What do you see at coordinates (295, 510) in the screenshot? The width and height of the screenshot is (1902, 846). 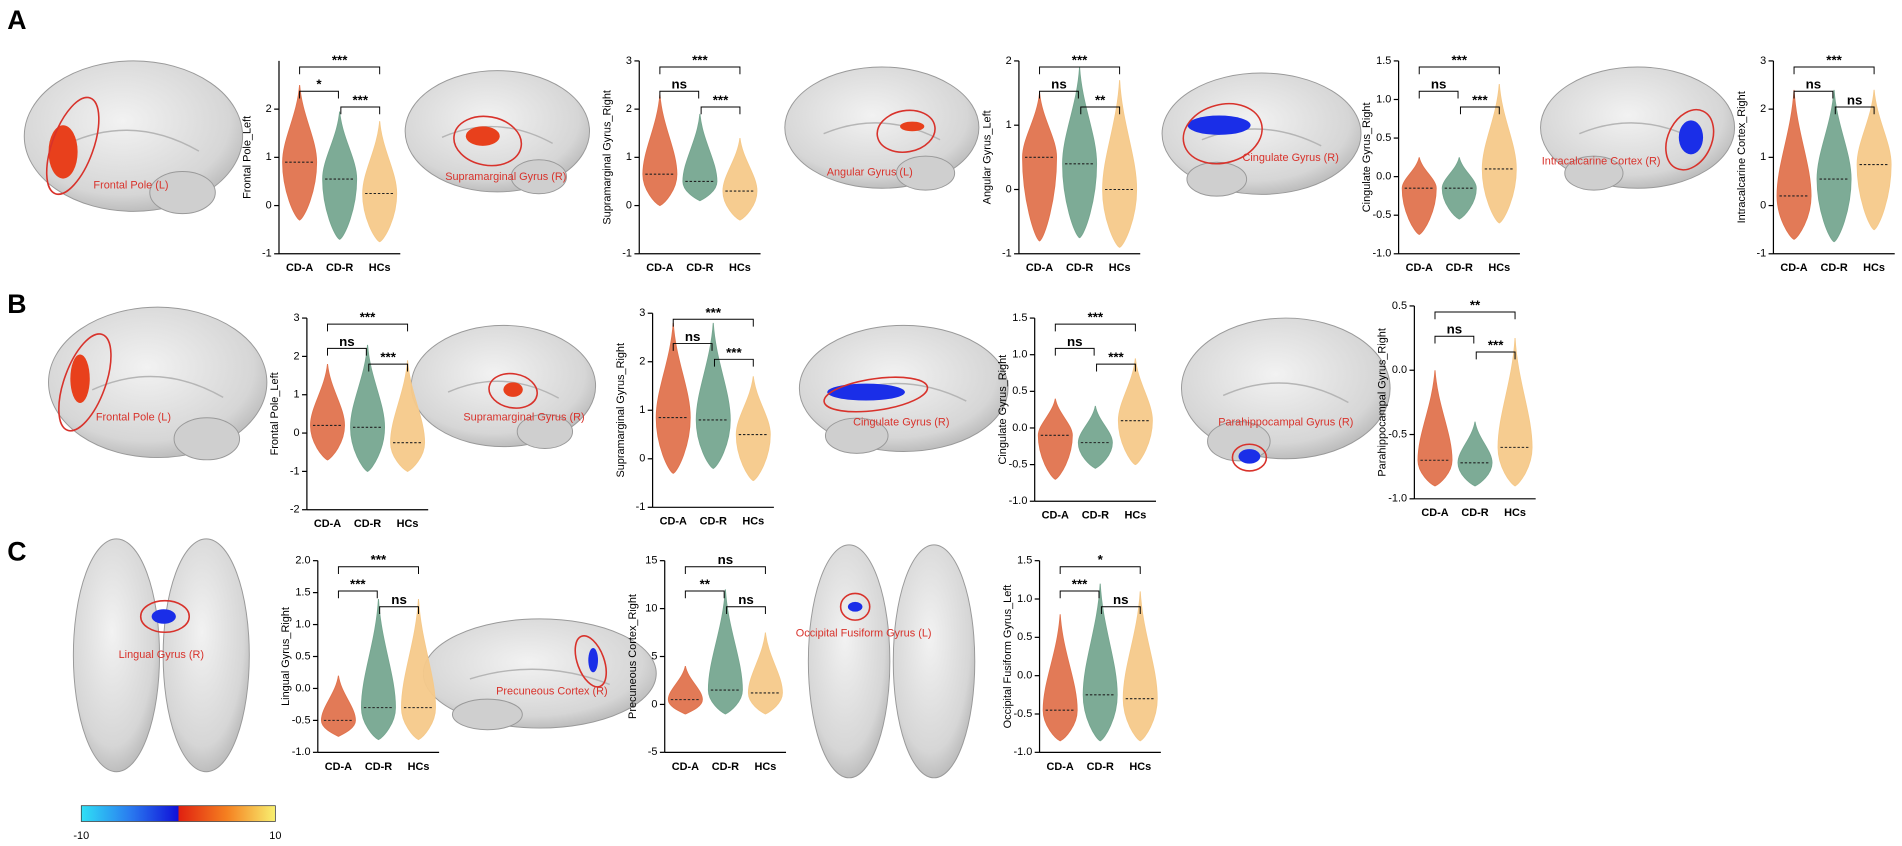 I see `y-tick-label: -2` at bounding box center [295, 510].